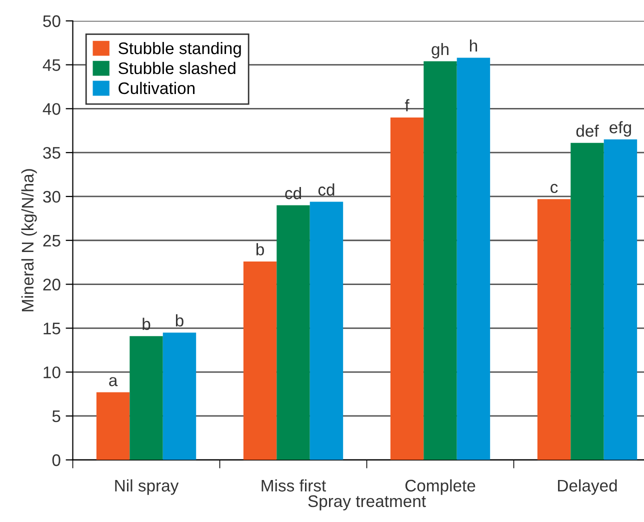  Describe the element at coordinates (554, 189) in the screenshot. I see `data-label: c` at that location.